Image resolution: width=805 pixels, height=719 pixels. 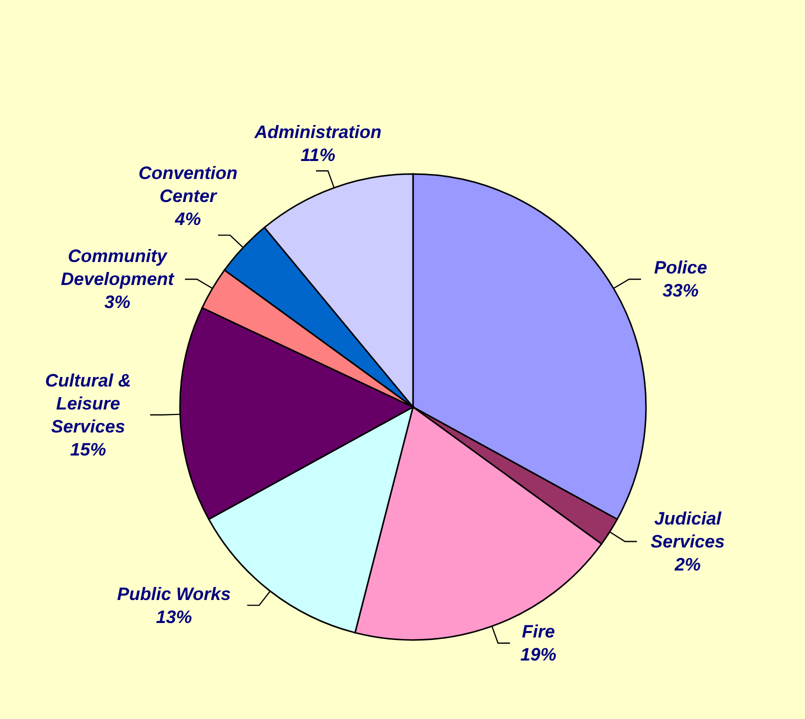 What do you see at coordinates (117, 268) in the screenshot?
I see `slice-label: Community Development` at bounding box center [117, 268].